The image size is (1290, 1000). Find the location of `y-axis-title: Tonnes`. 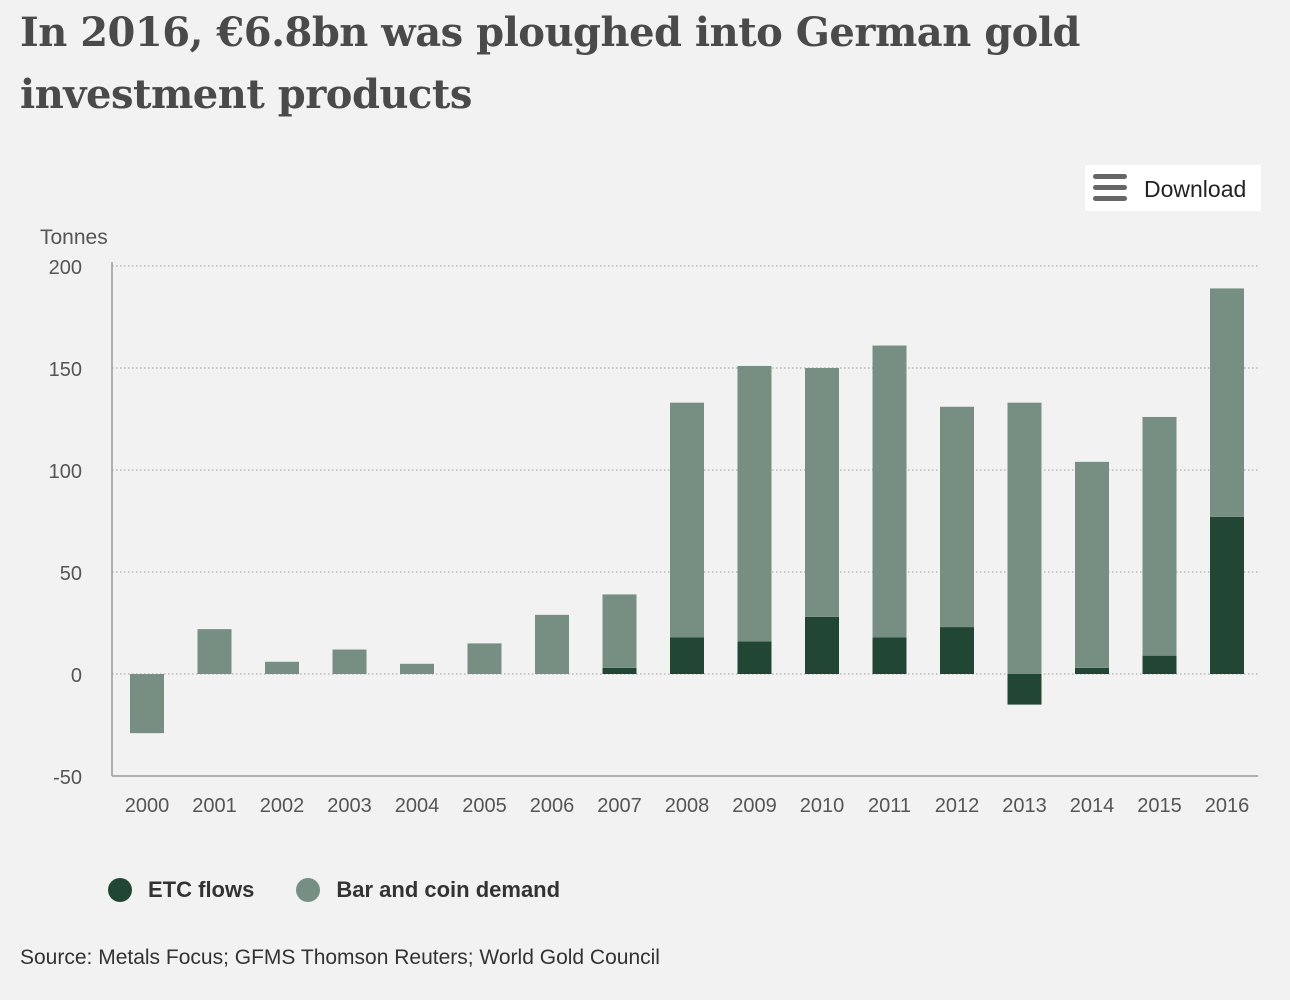

y-axis-title: Tonnes is located at coordinates (74, 237).